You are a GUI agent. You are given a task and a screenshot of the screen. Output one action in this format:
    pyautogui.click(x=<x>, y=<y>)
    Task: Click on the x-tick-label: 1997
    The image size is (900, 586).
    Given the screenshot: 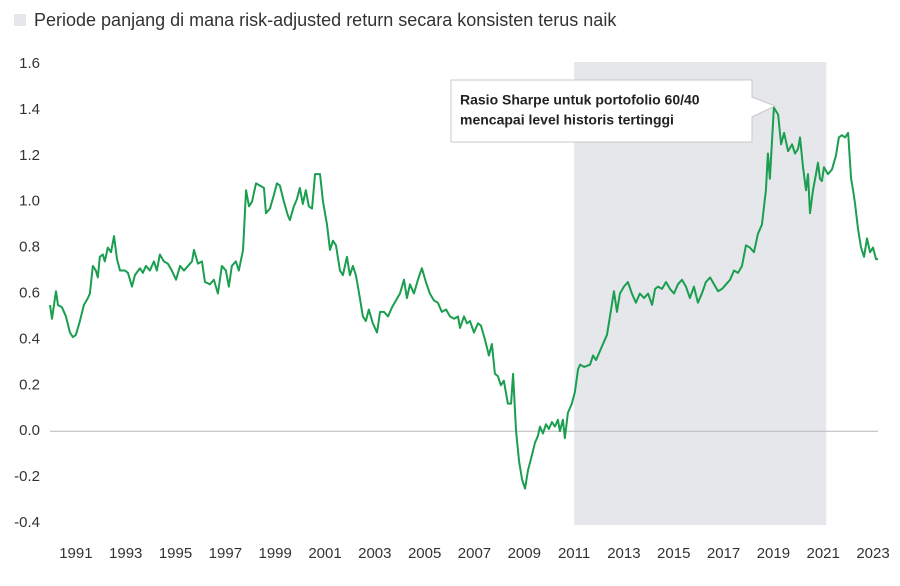 What is the action you would take?
    pyautogui.click(x=225, y=553)
    